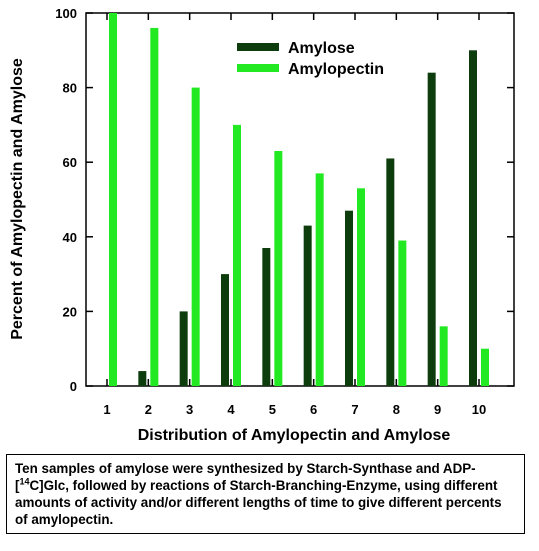  What do you see at coordinates (396, 409) in the screenshot?
I see `x-tick-label: 8` at bounding box center [396, 409].